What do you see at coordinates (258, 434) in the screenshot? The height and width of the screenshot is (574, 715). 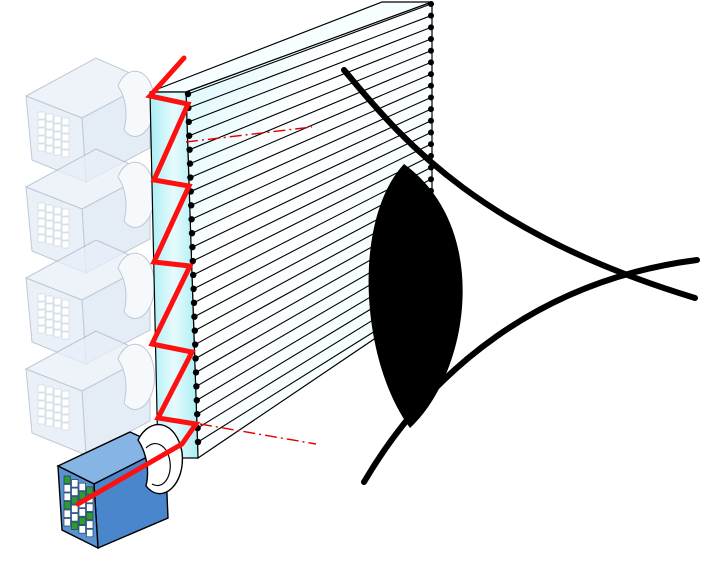 I see `guide-line-lower` at bounding box center [258, 434].